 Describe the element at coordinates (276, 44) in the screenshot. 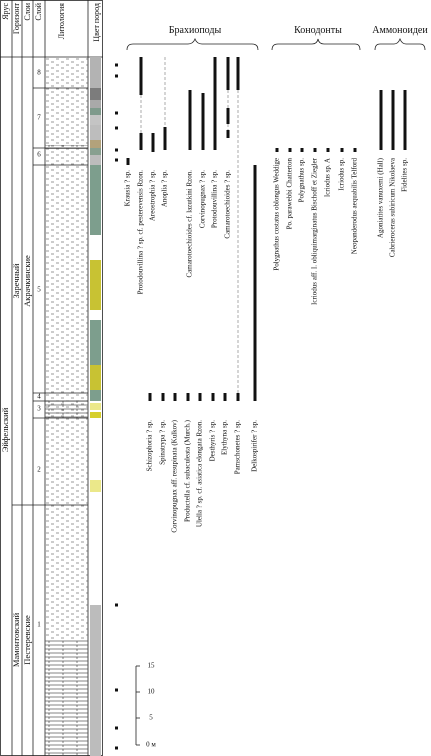

I see `braces` at that location.